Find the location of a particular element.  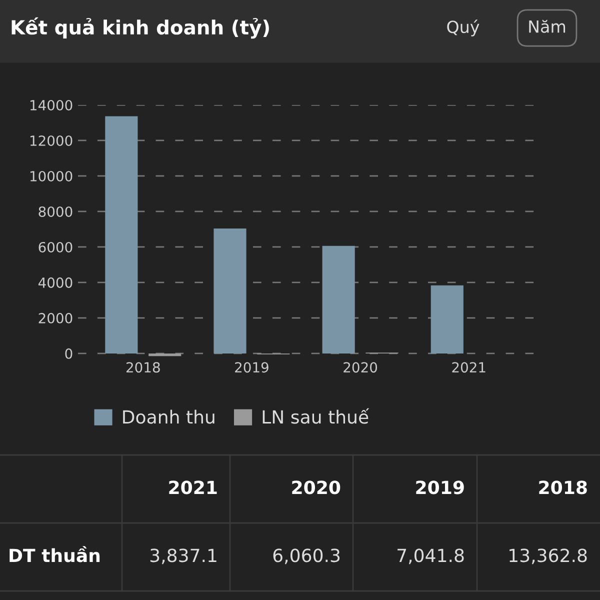

legend-label: Doanh thu is located at coordinates (168, 417).